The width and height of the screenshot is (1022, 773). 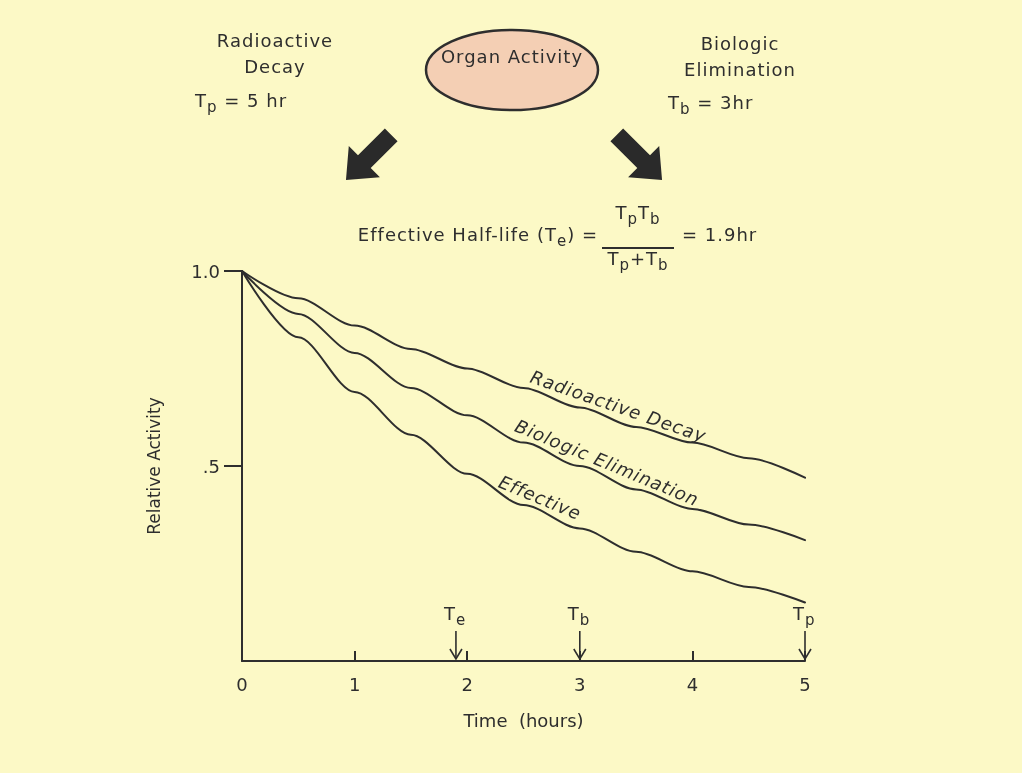 What do you see at coordinates (467, 684) in the screenshot?
I see `x-tick-label: 2` at bounding box center [467, 684].